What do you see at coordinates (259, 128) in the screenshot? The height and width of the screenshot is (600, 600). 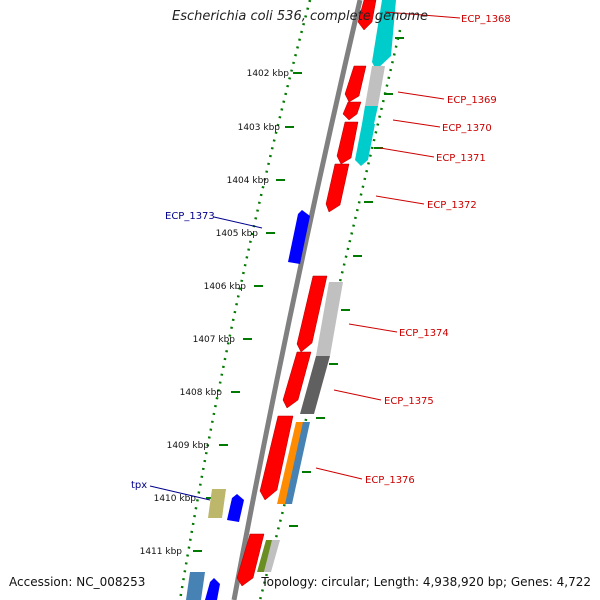 I see `ruler-label: 1403 kbp` at bounding box center [259, 128].